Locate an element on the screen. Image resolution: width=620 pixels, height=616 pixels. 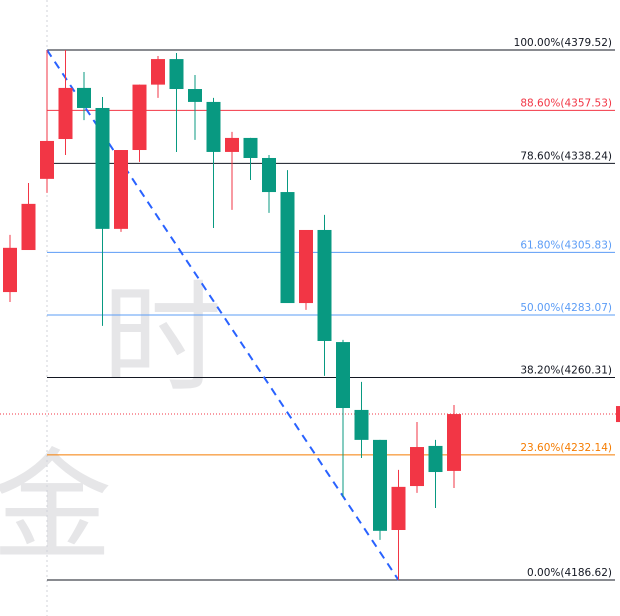
fib-label: 23.60%(4232.14) is located at coordinates (566, 448).